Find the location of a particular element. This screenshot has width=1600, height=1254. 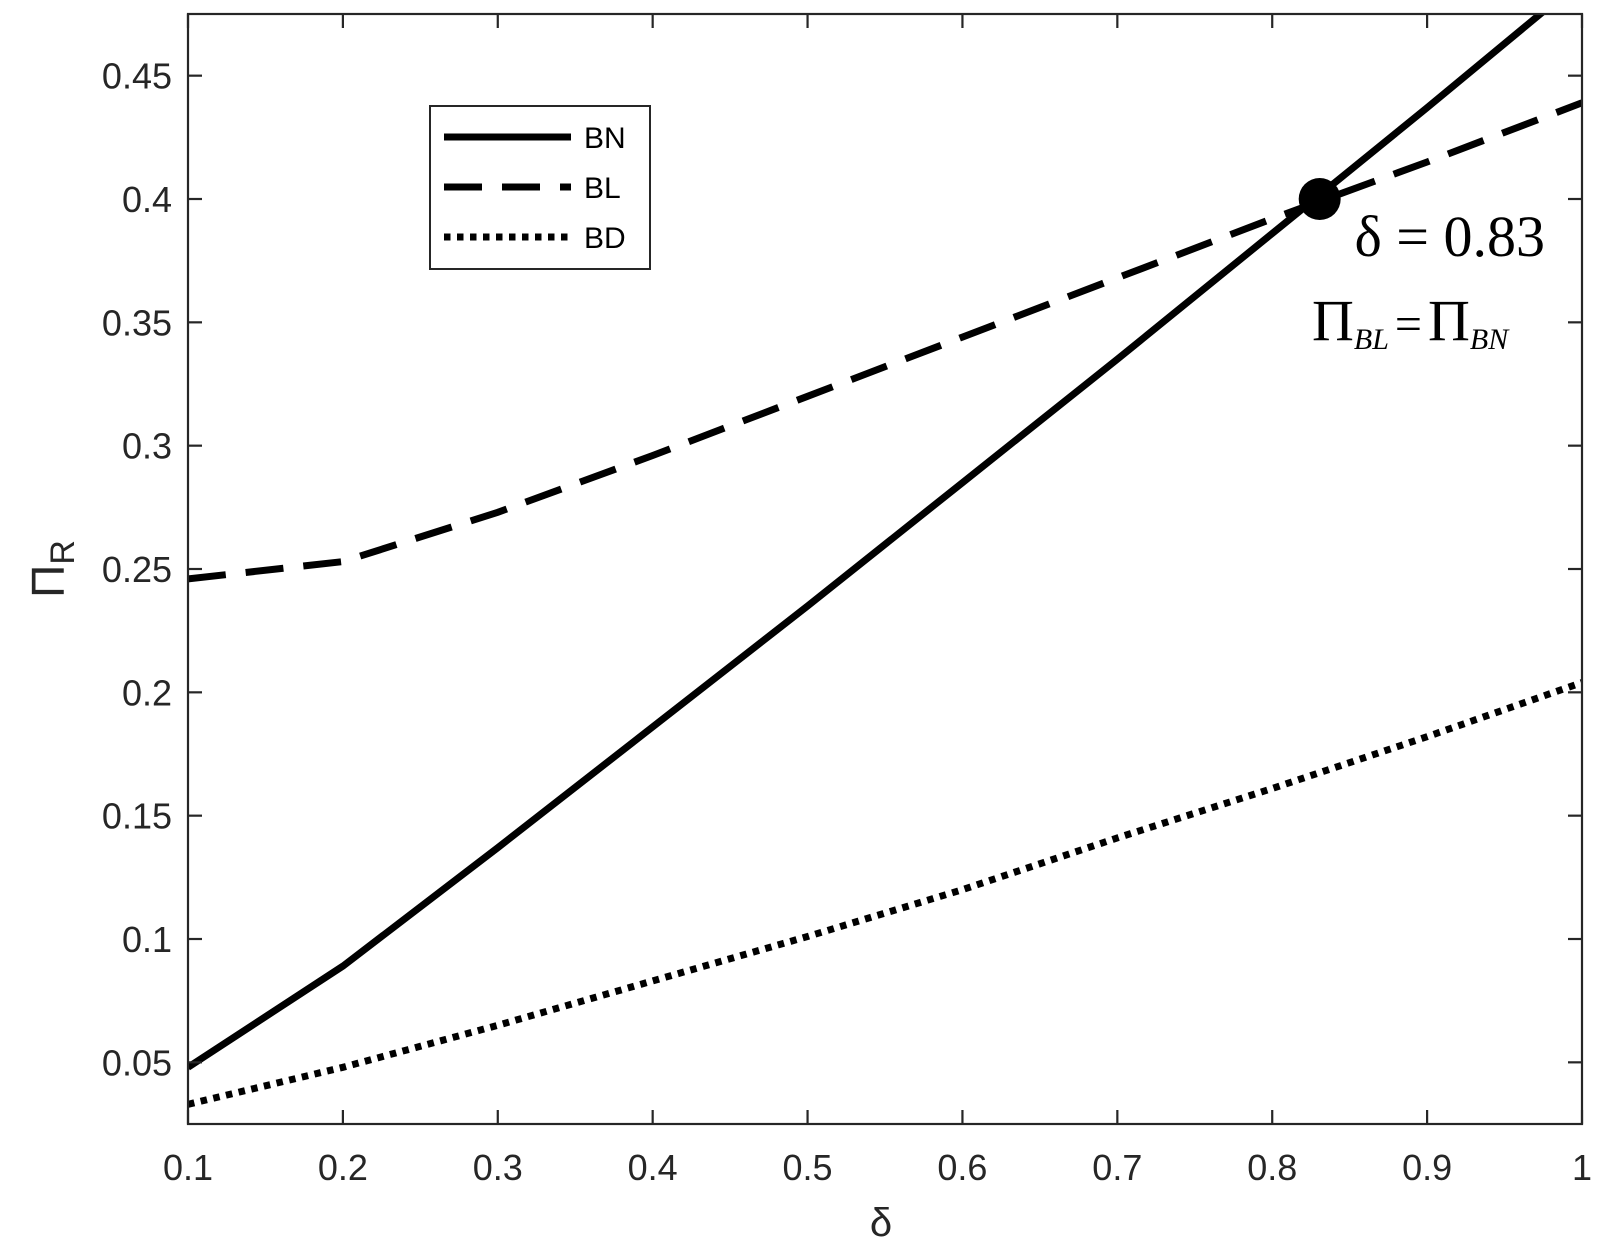

annot-equals: = is located at coordinates (1408, 324).